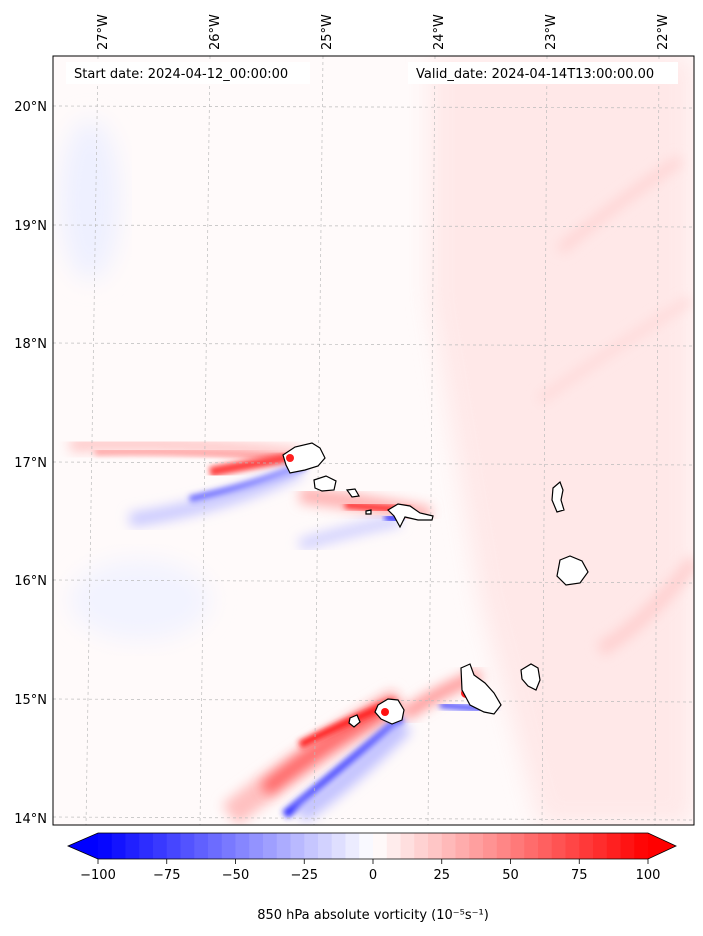 The height and width of the screenshot is (936, 703). Describe the element at coordinates (325, 483) in the screenshot. I see `island-sao-vicente` at that location.